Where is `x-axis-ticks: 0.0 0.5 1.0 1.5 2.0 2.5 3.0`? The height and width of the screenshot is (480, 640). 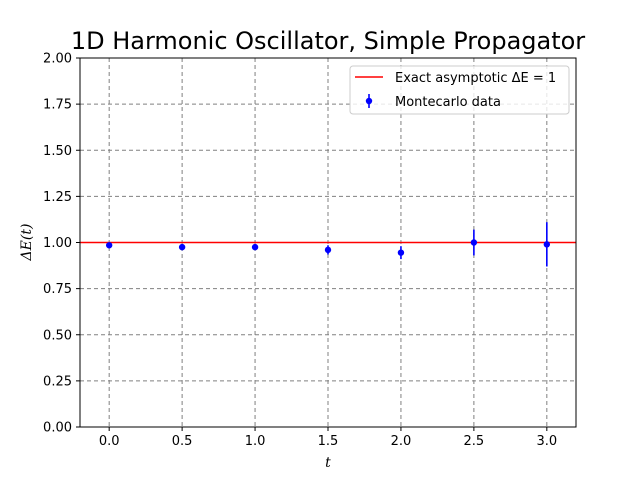 x-axis-ticks: 0.0 0.5 1.0 1.5 2.0 2.5 3.0 is located at coordinates (328, 438).